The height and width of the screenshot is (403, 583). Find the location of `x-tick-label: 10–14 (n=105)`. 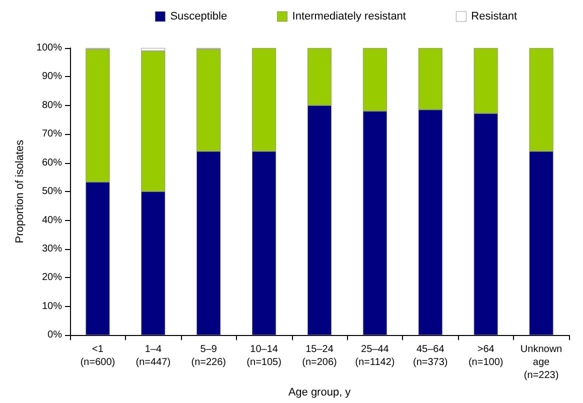

x-tick-label: 10–14 (n=105) is located at coordinates (264, 356).